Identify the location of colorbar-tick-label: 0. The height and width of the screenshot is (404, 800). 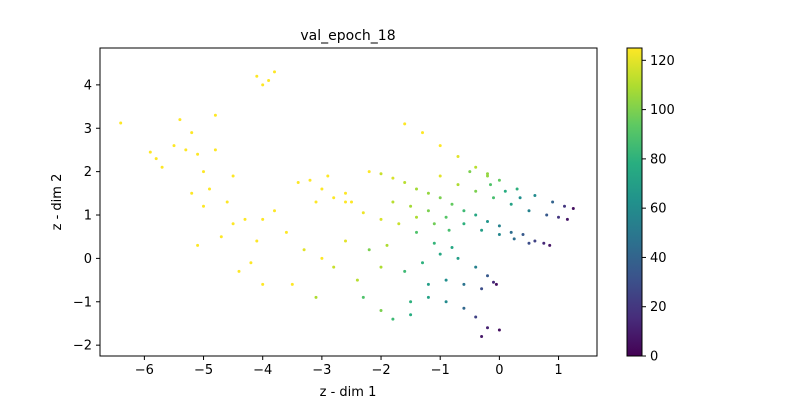
(654, 357).